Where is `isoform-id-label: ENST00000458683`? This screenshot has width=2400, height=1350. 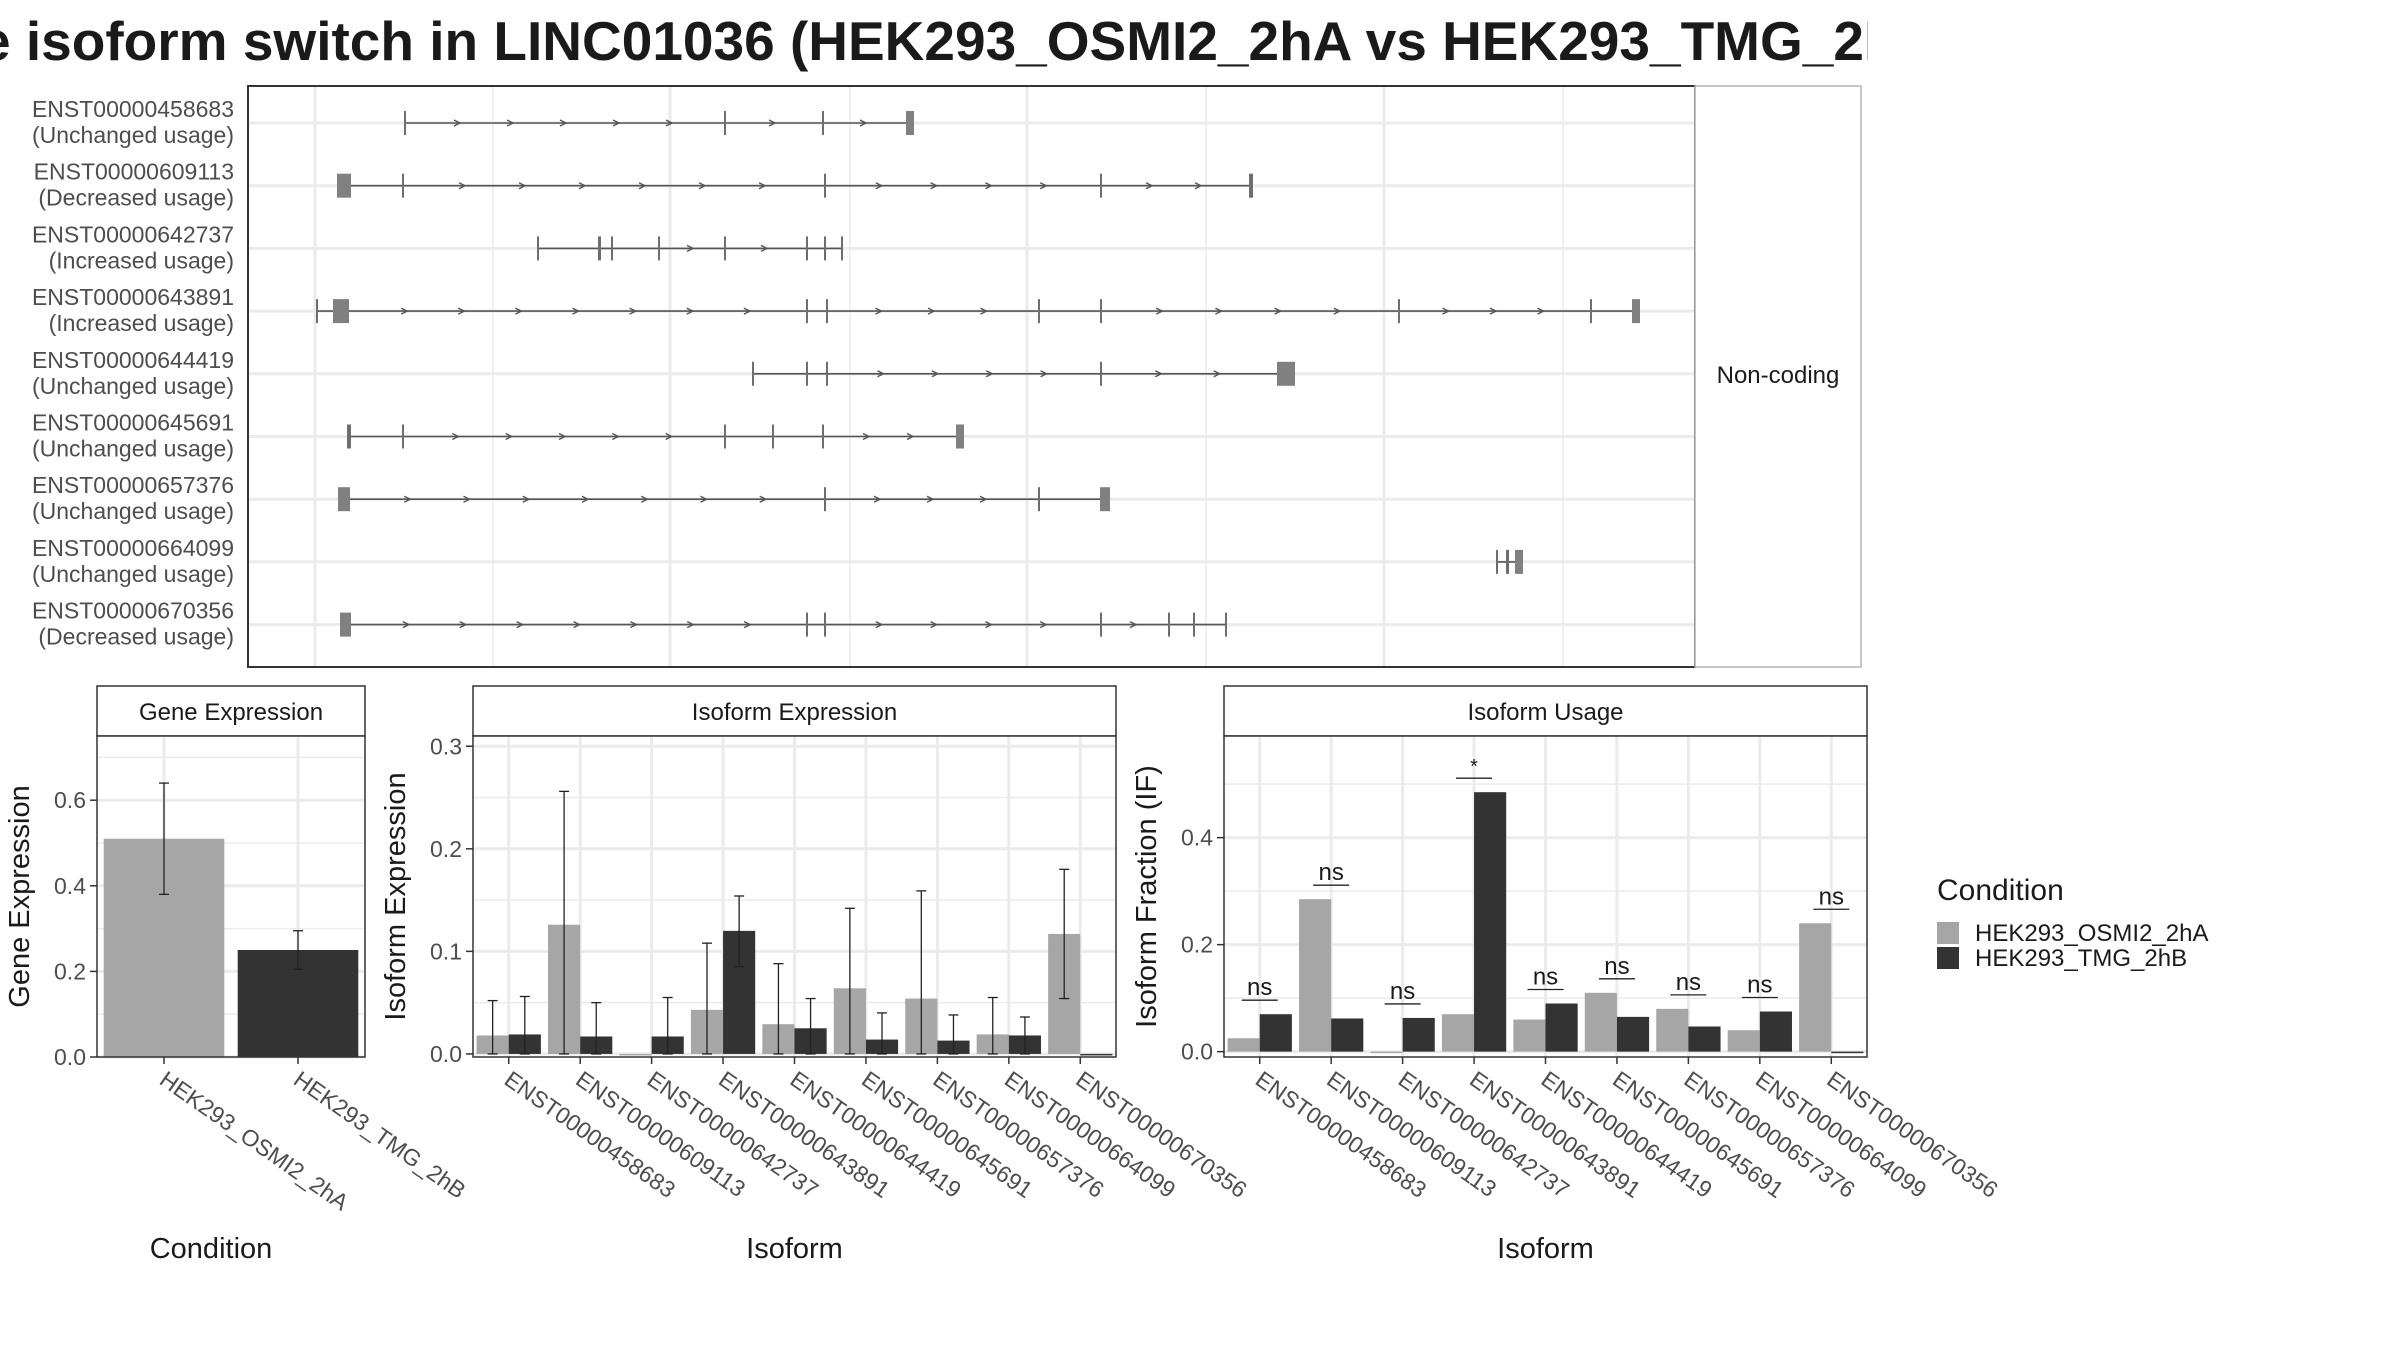 isoform-id-label: ENST00000458683 is located at coordinates (133, 109).